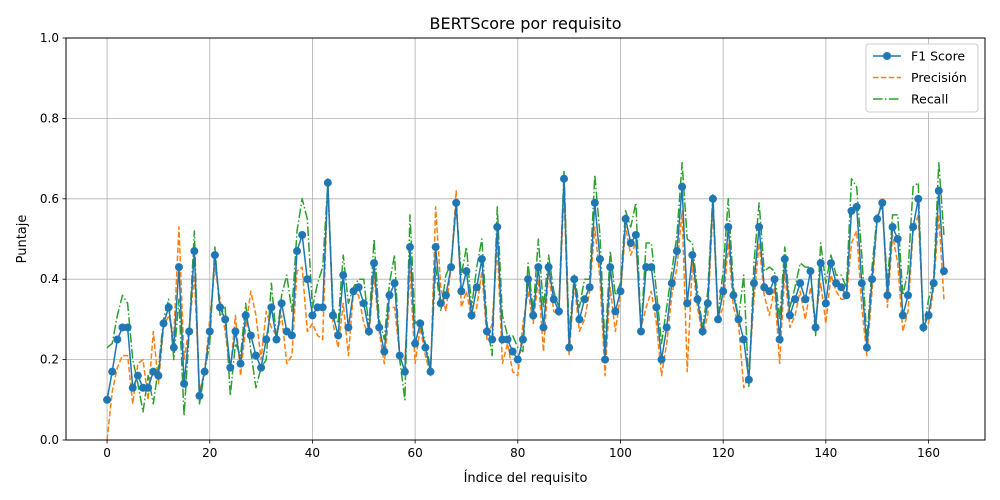  What do you see at coordinates (53, 239) in the screenshot?
I see `y-axis: 0.0 0.2 0.4 0.6 0.8 1.0` at bounding box center [53, 239].